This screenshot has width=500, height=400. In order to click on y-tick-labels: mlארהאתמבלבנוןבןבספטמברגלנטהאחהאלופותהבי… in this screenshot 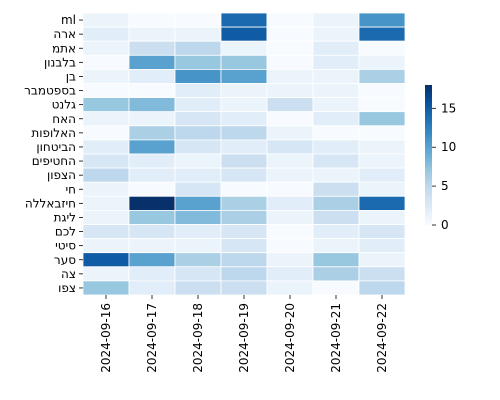, I will do `click(53, 154)`.